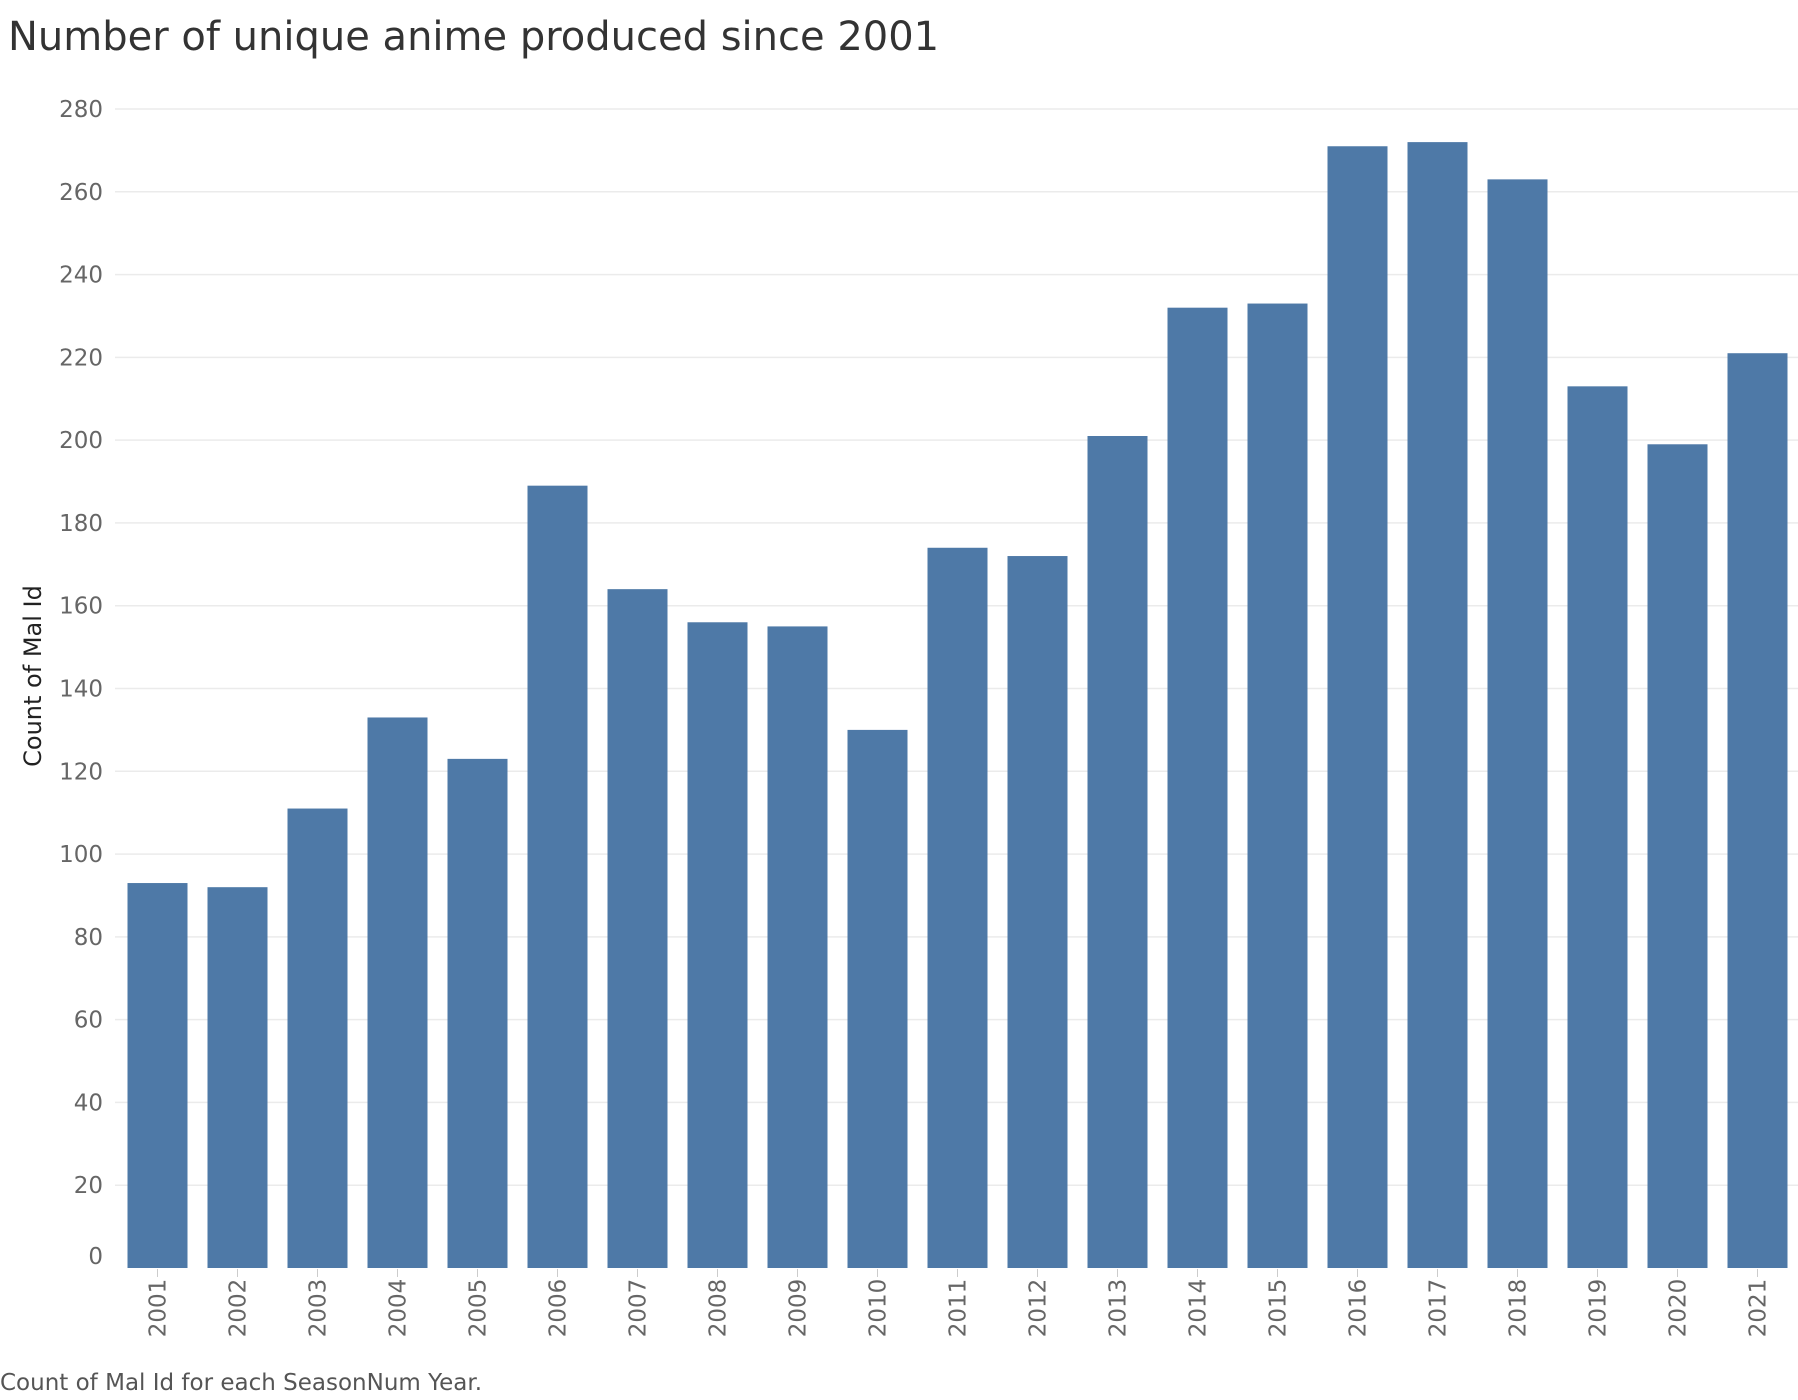 Image resolution: width=1798 pixels, height=1400 pixels. What do you see at coordinates (879, 1308) in the screenshot?
I see `x-tick-label: 2010` at bounding box center [879, 1308].